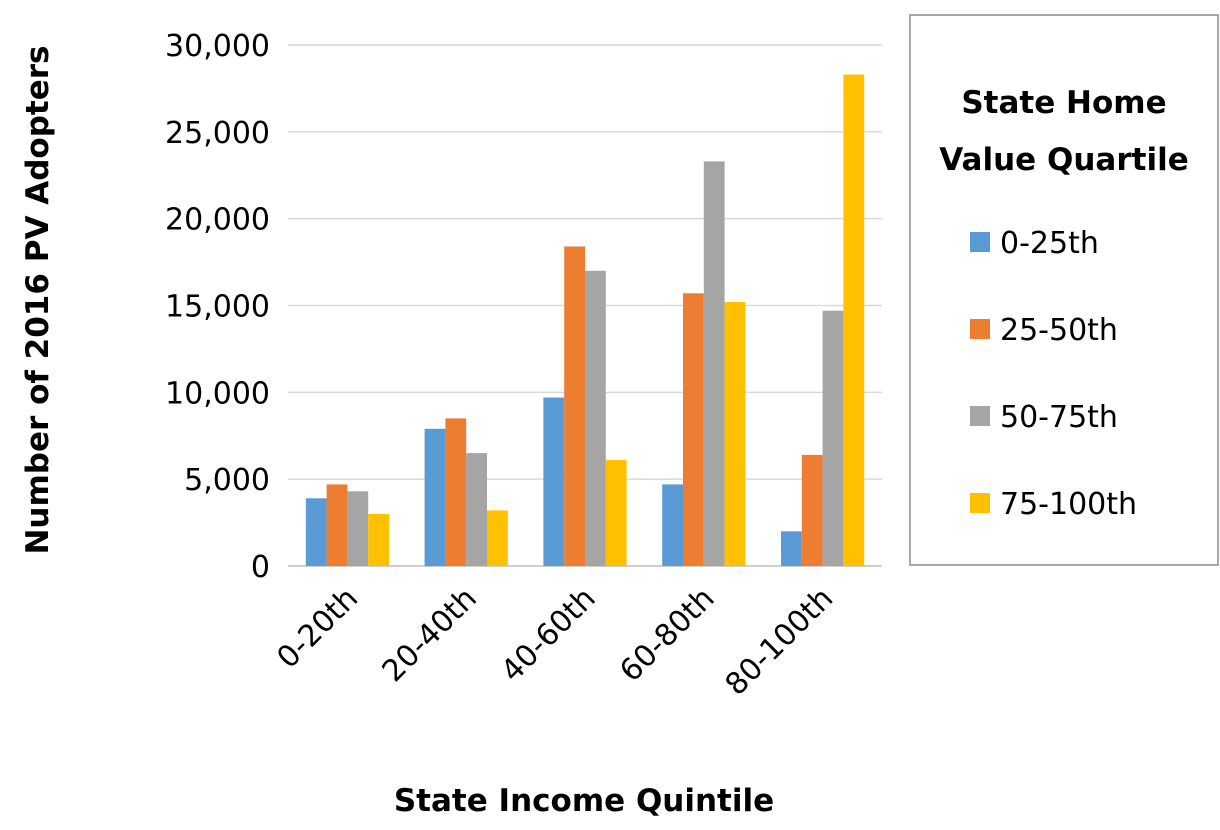 This screenshot has height=830, width=1220. What do you see at coordinates (584, 801) in the screenshot?
I see `x-axis-title: State Income Quintile` at bounding box center [584, 801].